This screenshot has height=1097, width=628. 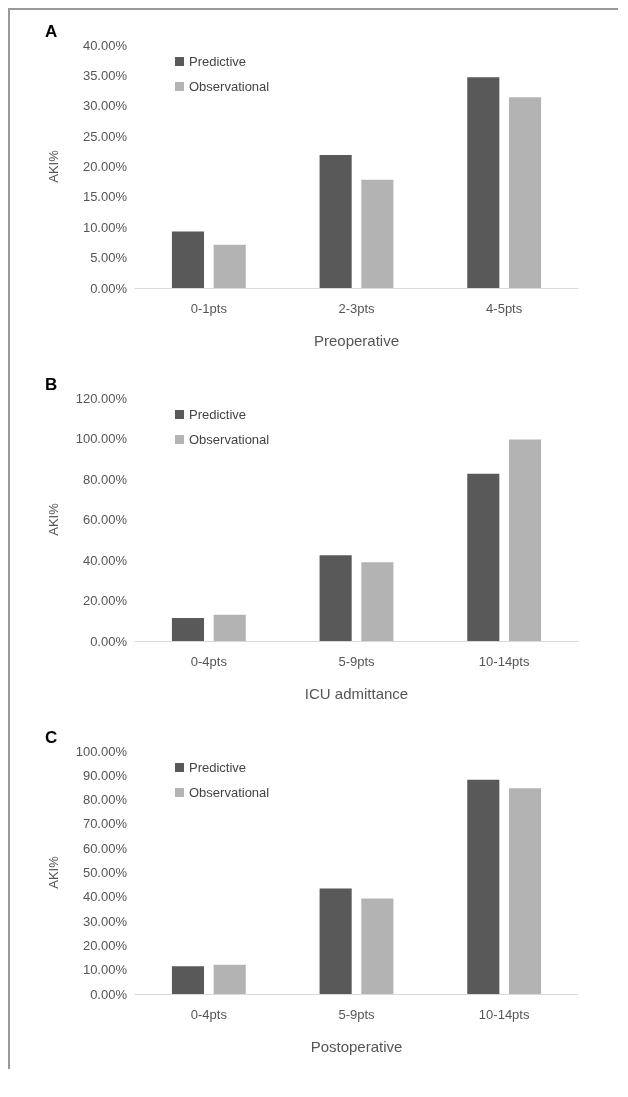 What do you see at coordinates (356, 693) in the screenshot?
I see `x-axis-title: ICU admittance` at bounding box center [356, 693].